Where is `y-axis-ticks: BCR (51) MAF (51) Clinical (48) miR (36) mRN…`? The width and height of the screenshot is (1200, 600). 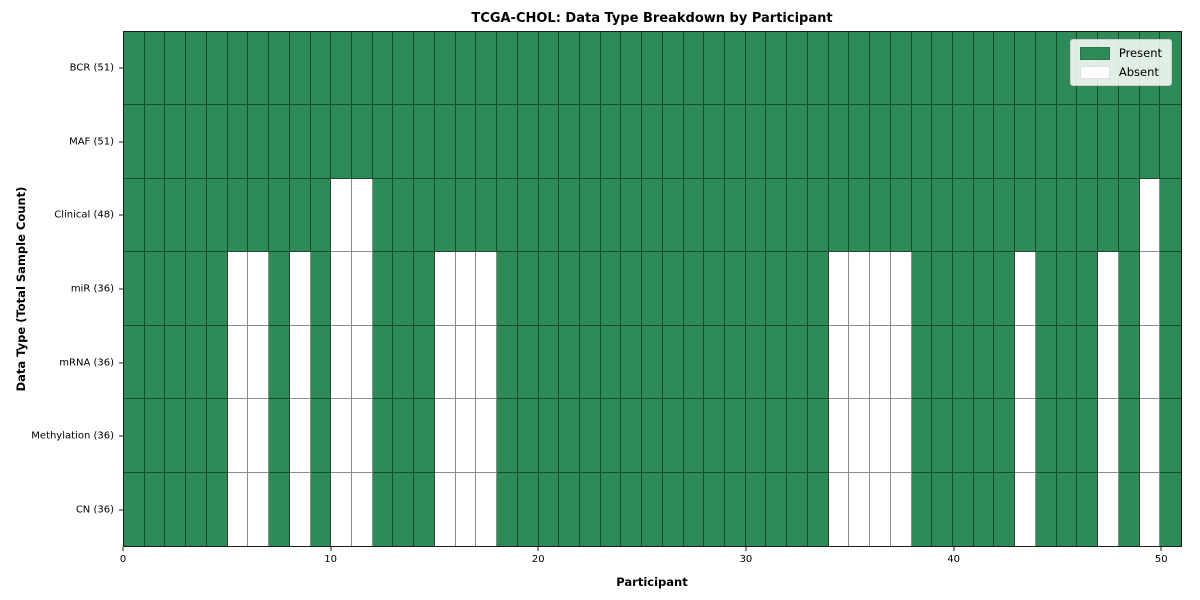
y-axis-ticks: BCR (51) MAF (51) Clinical (48) miR (36) mRN… is located at coordinates (61, 289).